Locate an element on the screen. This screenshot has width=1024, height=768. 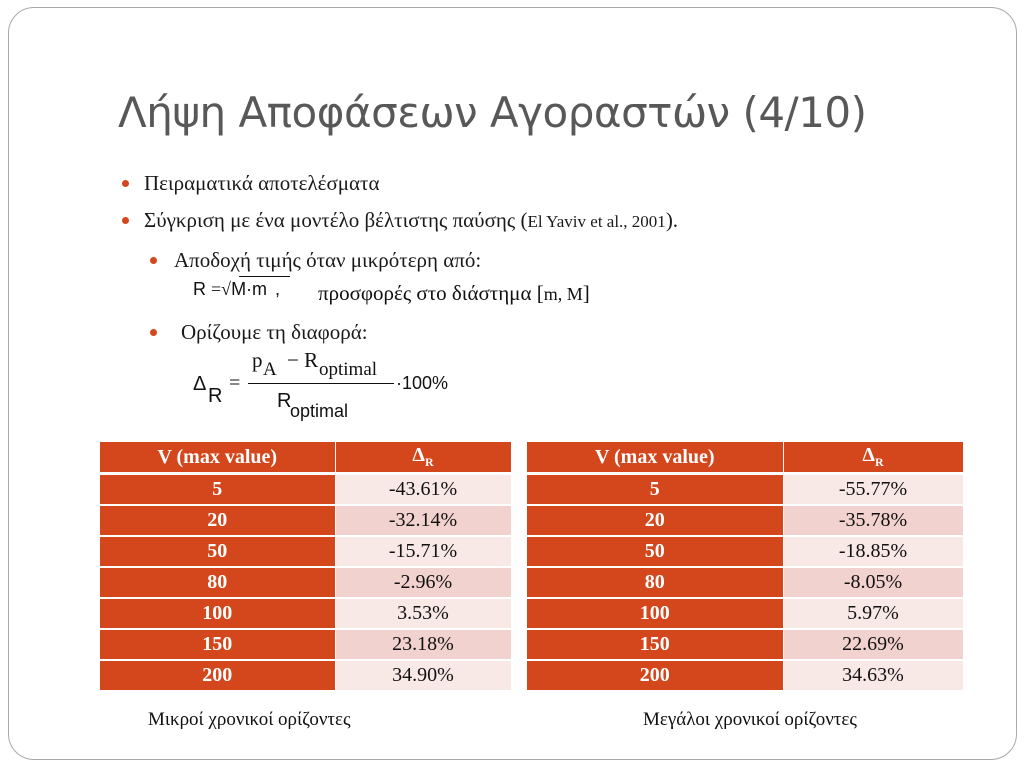
offers-text-end: ] is located at coordinates (586, 293).